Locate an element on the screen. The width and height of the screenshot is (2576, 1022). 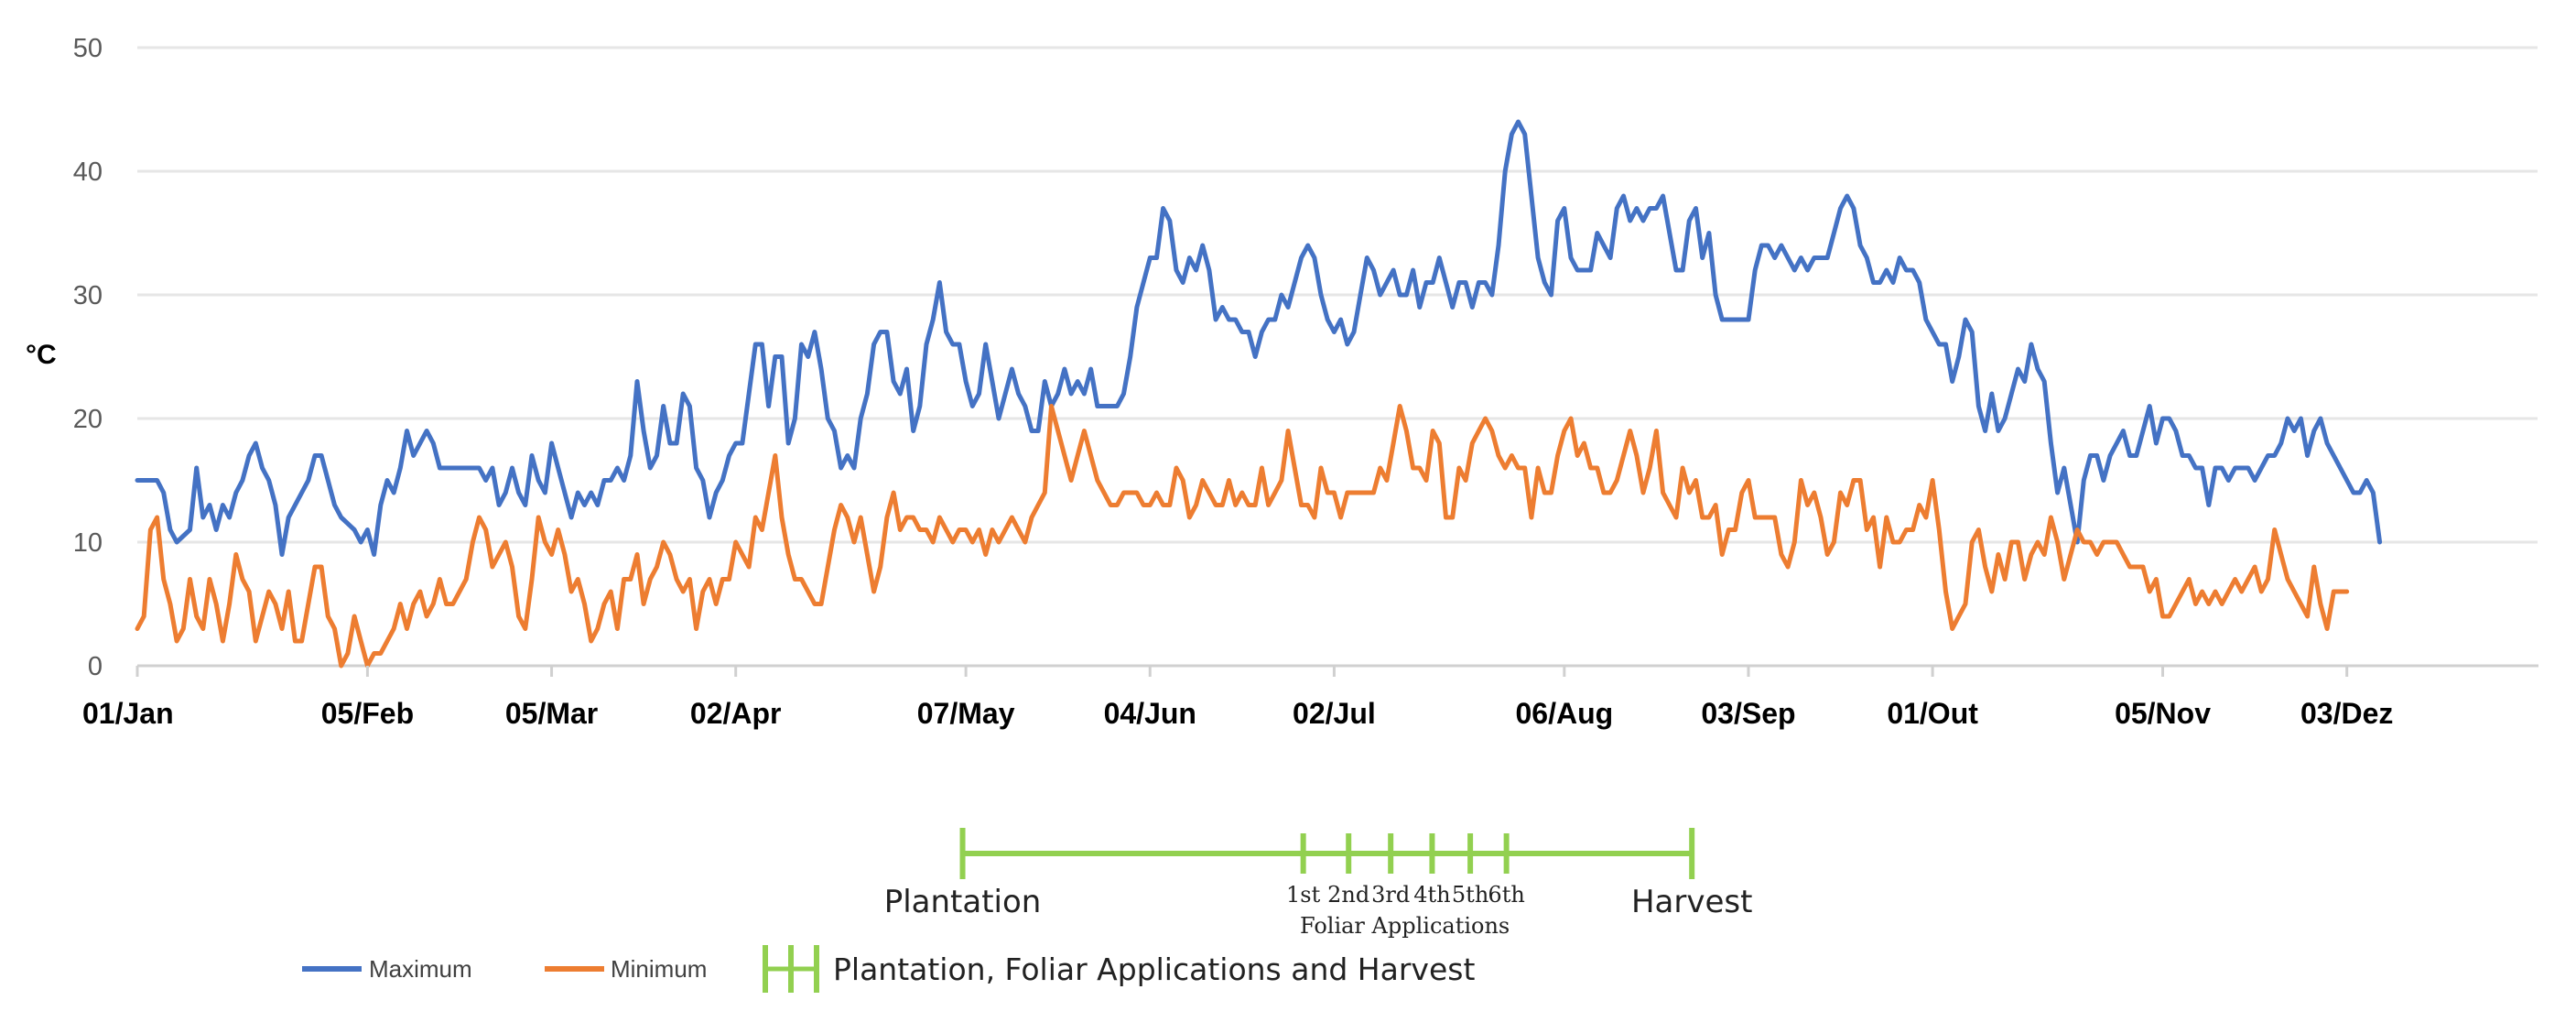
x-tick-label: 05/Feb is located at coordinates (368, 713).